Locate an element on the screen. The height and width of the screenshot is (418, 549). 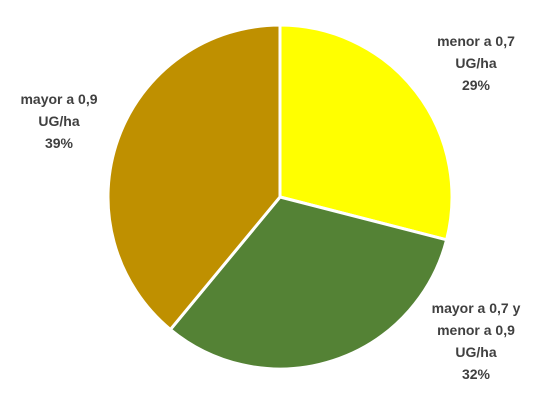
slice-percent-label: 29% is located at coordinates (476, 85).